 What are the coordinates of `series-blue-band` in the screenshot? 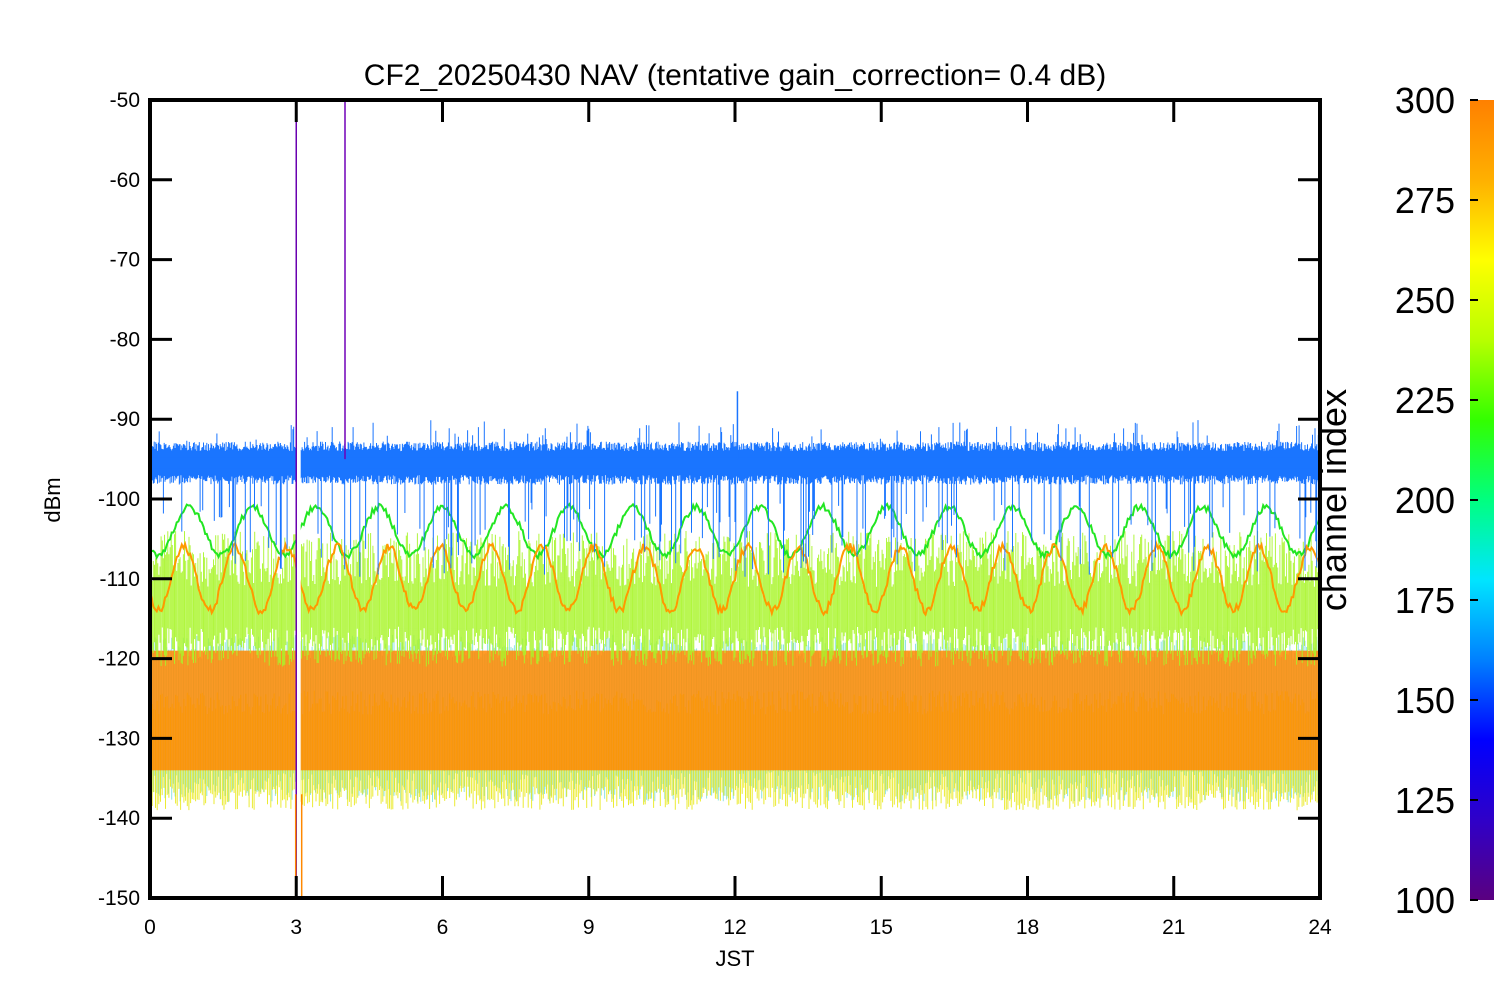 It's located at (735, 498).